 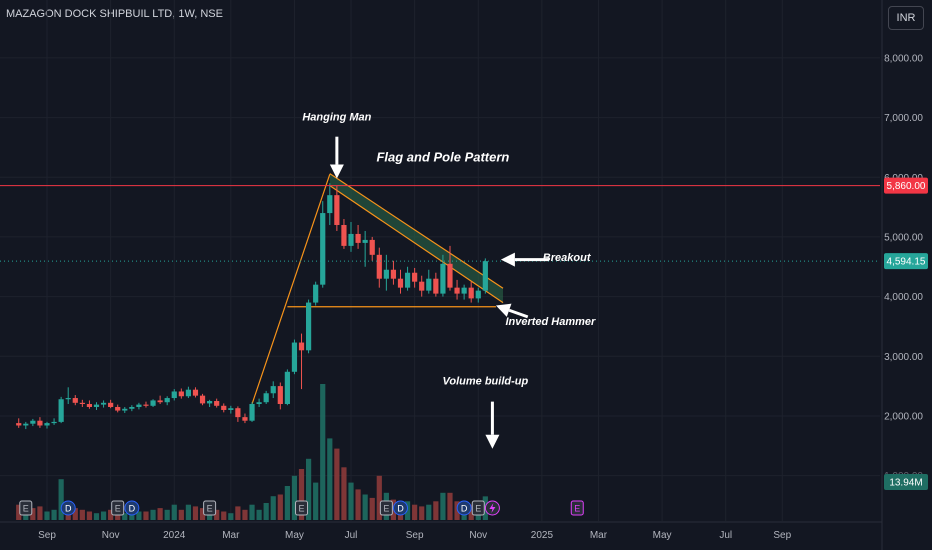 What do you see at coordinates (478, 535) in the screenshot?
I see `time-tick-label: Nov` at bounding box center [478, 535].